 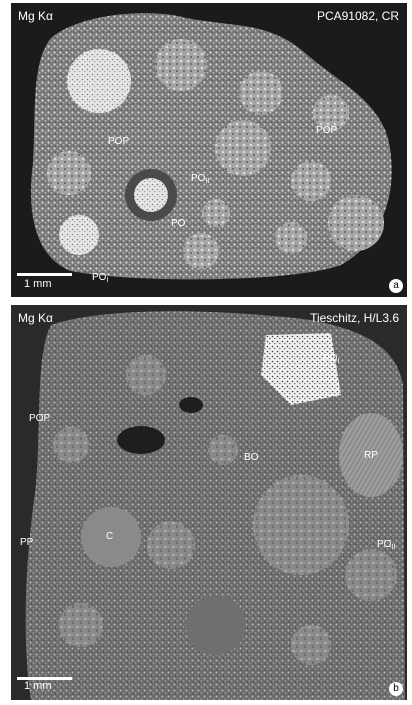 What do you see at coordinates (40, 418) in the screenshot?
I see `label-pop-b: POP` at bounding box center [40, 418].